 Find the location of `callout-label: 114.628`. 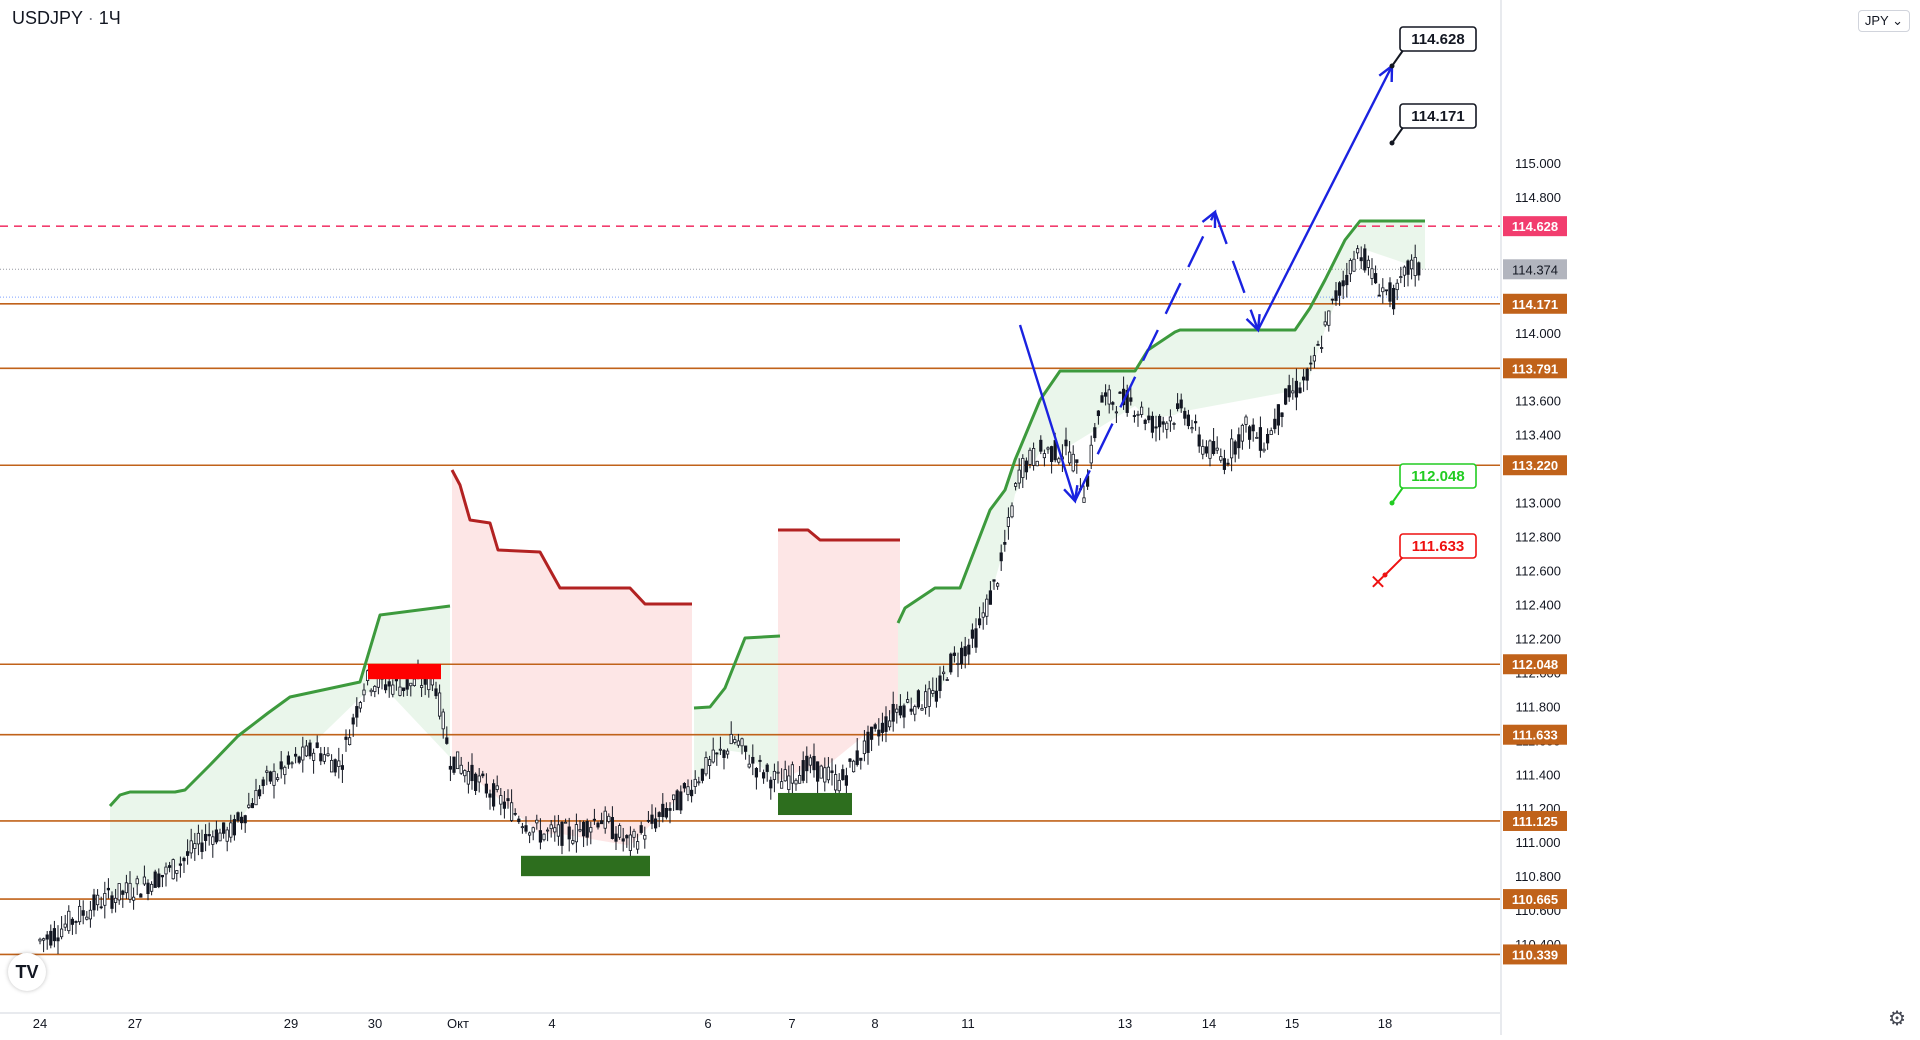

callout-label: 114.628 is located at coordinates (1437, 39).